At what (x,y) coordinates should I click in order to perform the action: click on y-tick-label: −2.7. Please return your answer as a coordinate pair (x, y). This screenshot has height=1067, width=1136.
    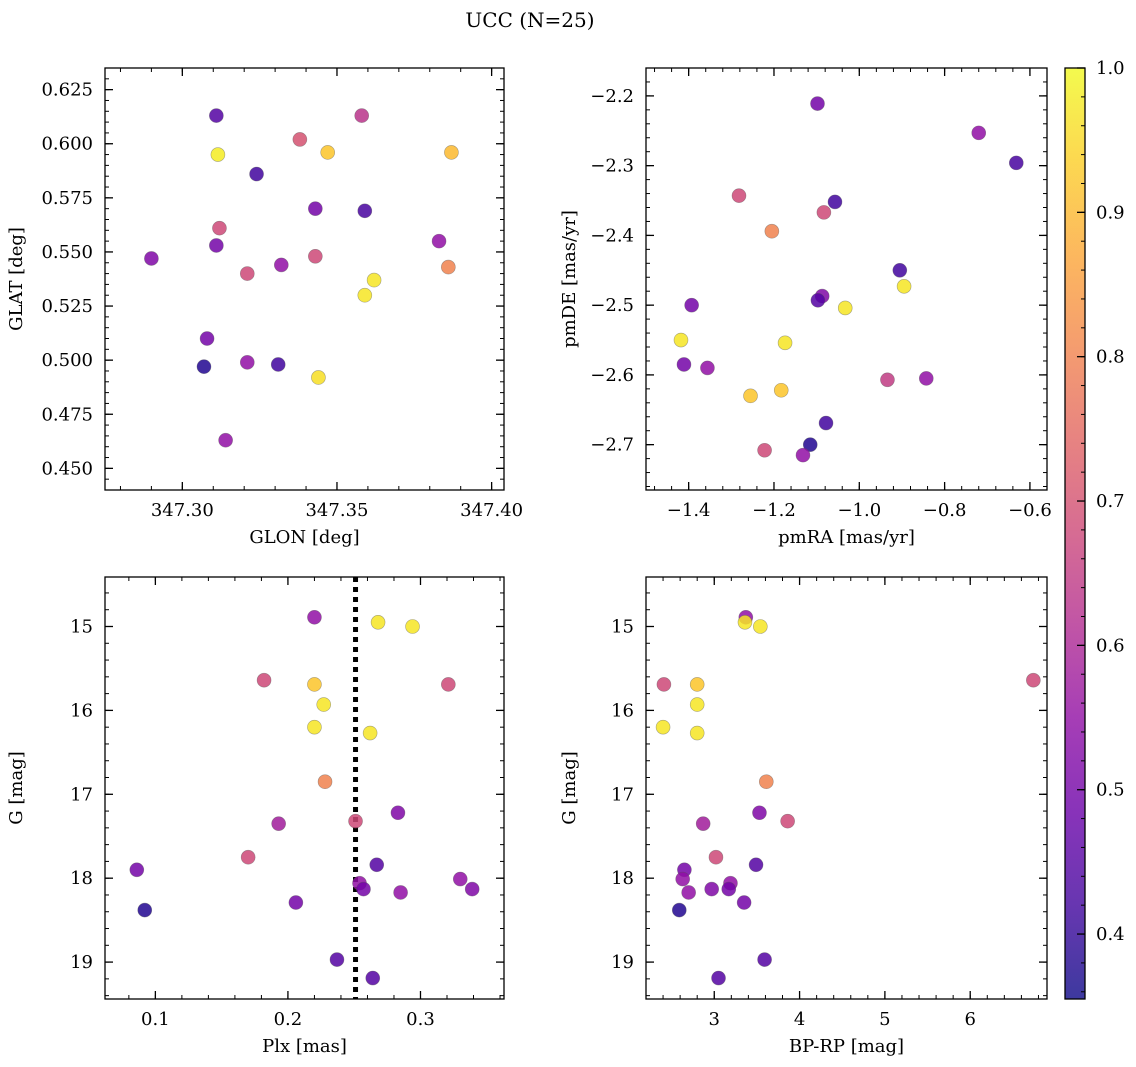
    Looking at the image, I should click on (612, 445).